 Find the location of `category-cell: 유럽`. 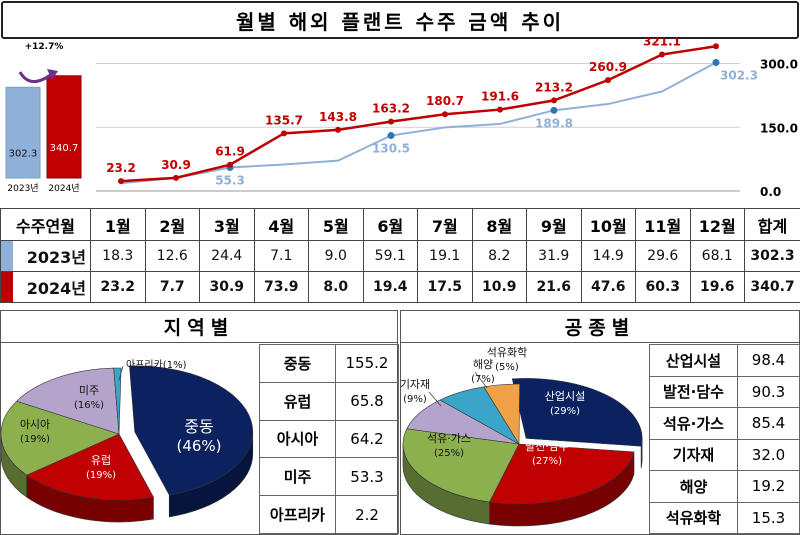

category-cell: 유럽 is located at coordinates (297, 401).